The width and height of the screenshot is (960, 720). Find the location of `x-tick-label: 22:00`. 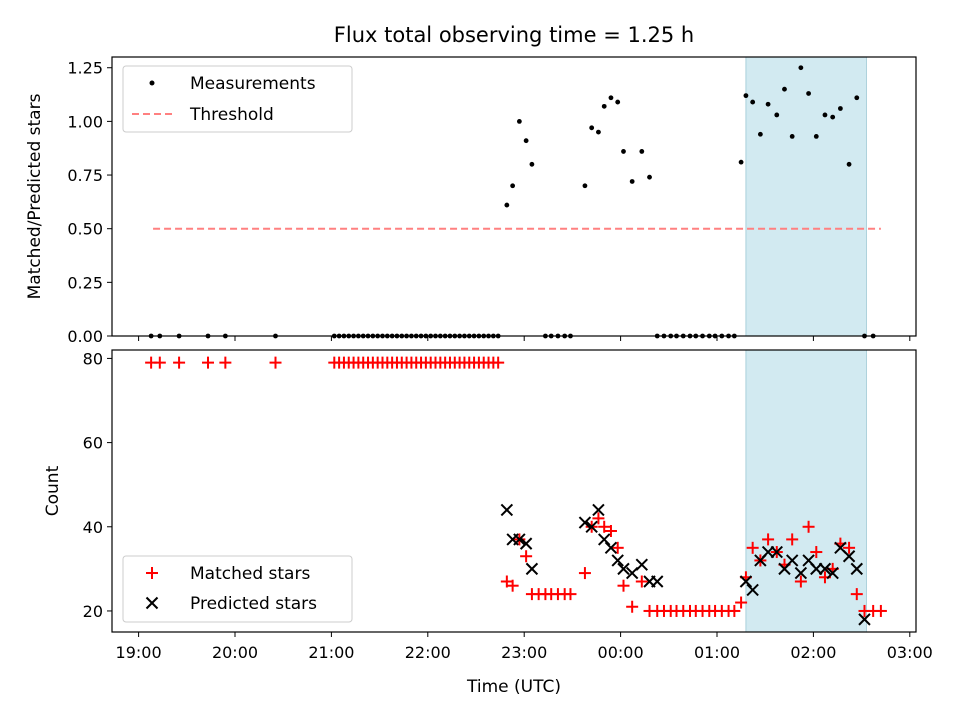

x-tick-label: 22:00 is located at coordinates (428, 652).